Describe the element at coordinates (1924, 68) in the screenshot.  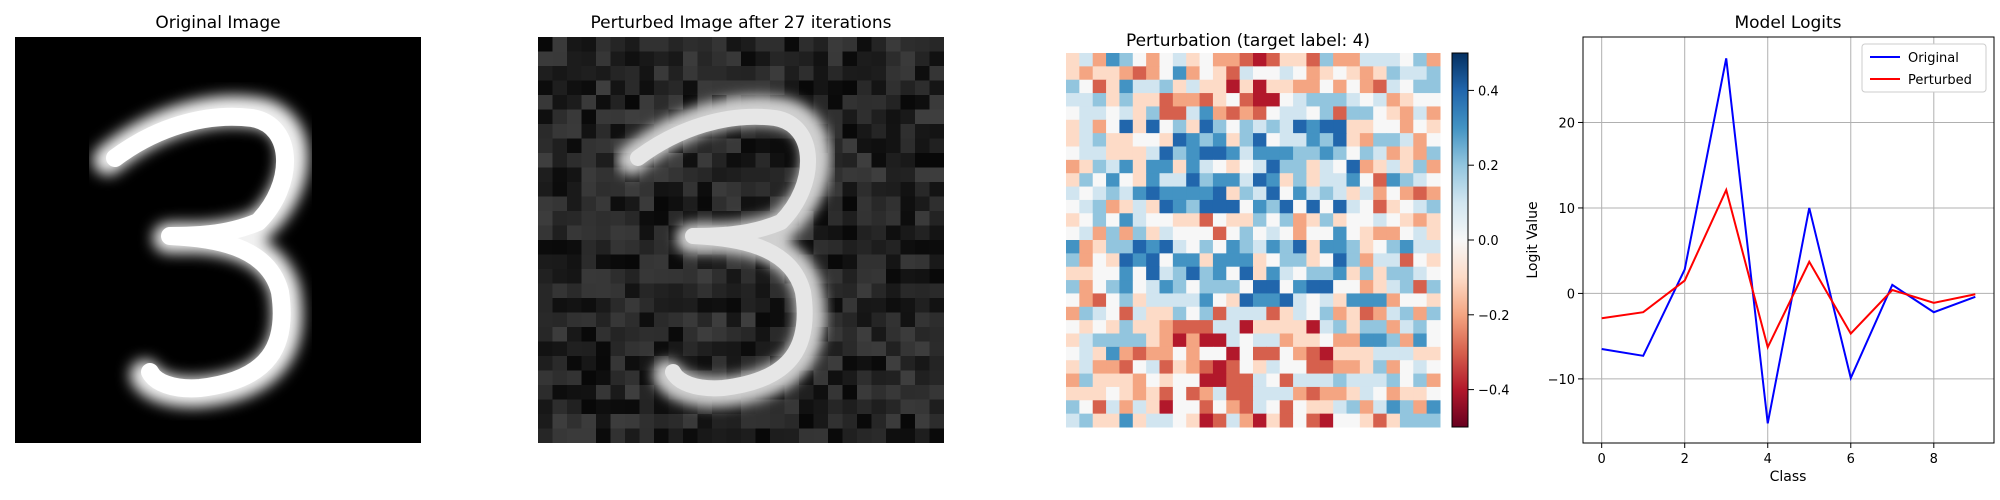
I see `logits-legend: Original Perturbed` at that location.